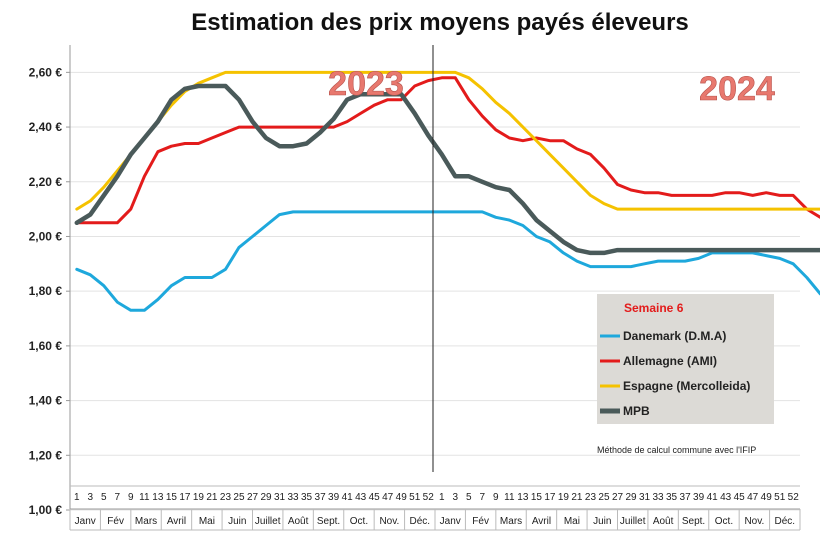 The width and height of the screenshot is (820, 548). What do you see at coordinates (46, 455) in the screenshot?
I see `y-tick-label: 1,20 €` at bounding box center [46, 455].